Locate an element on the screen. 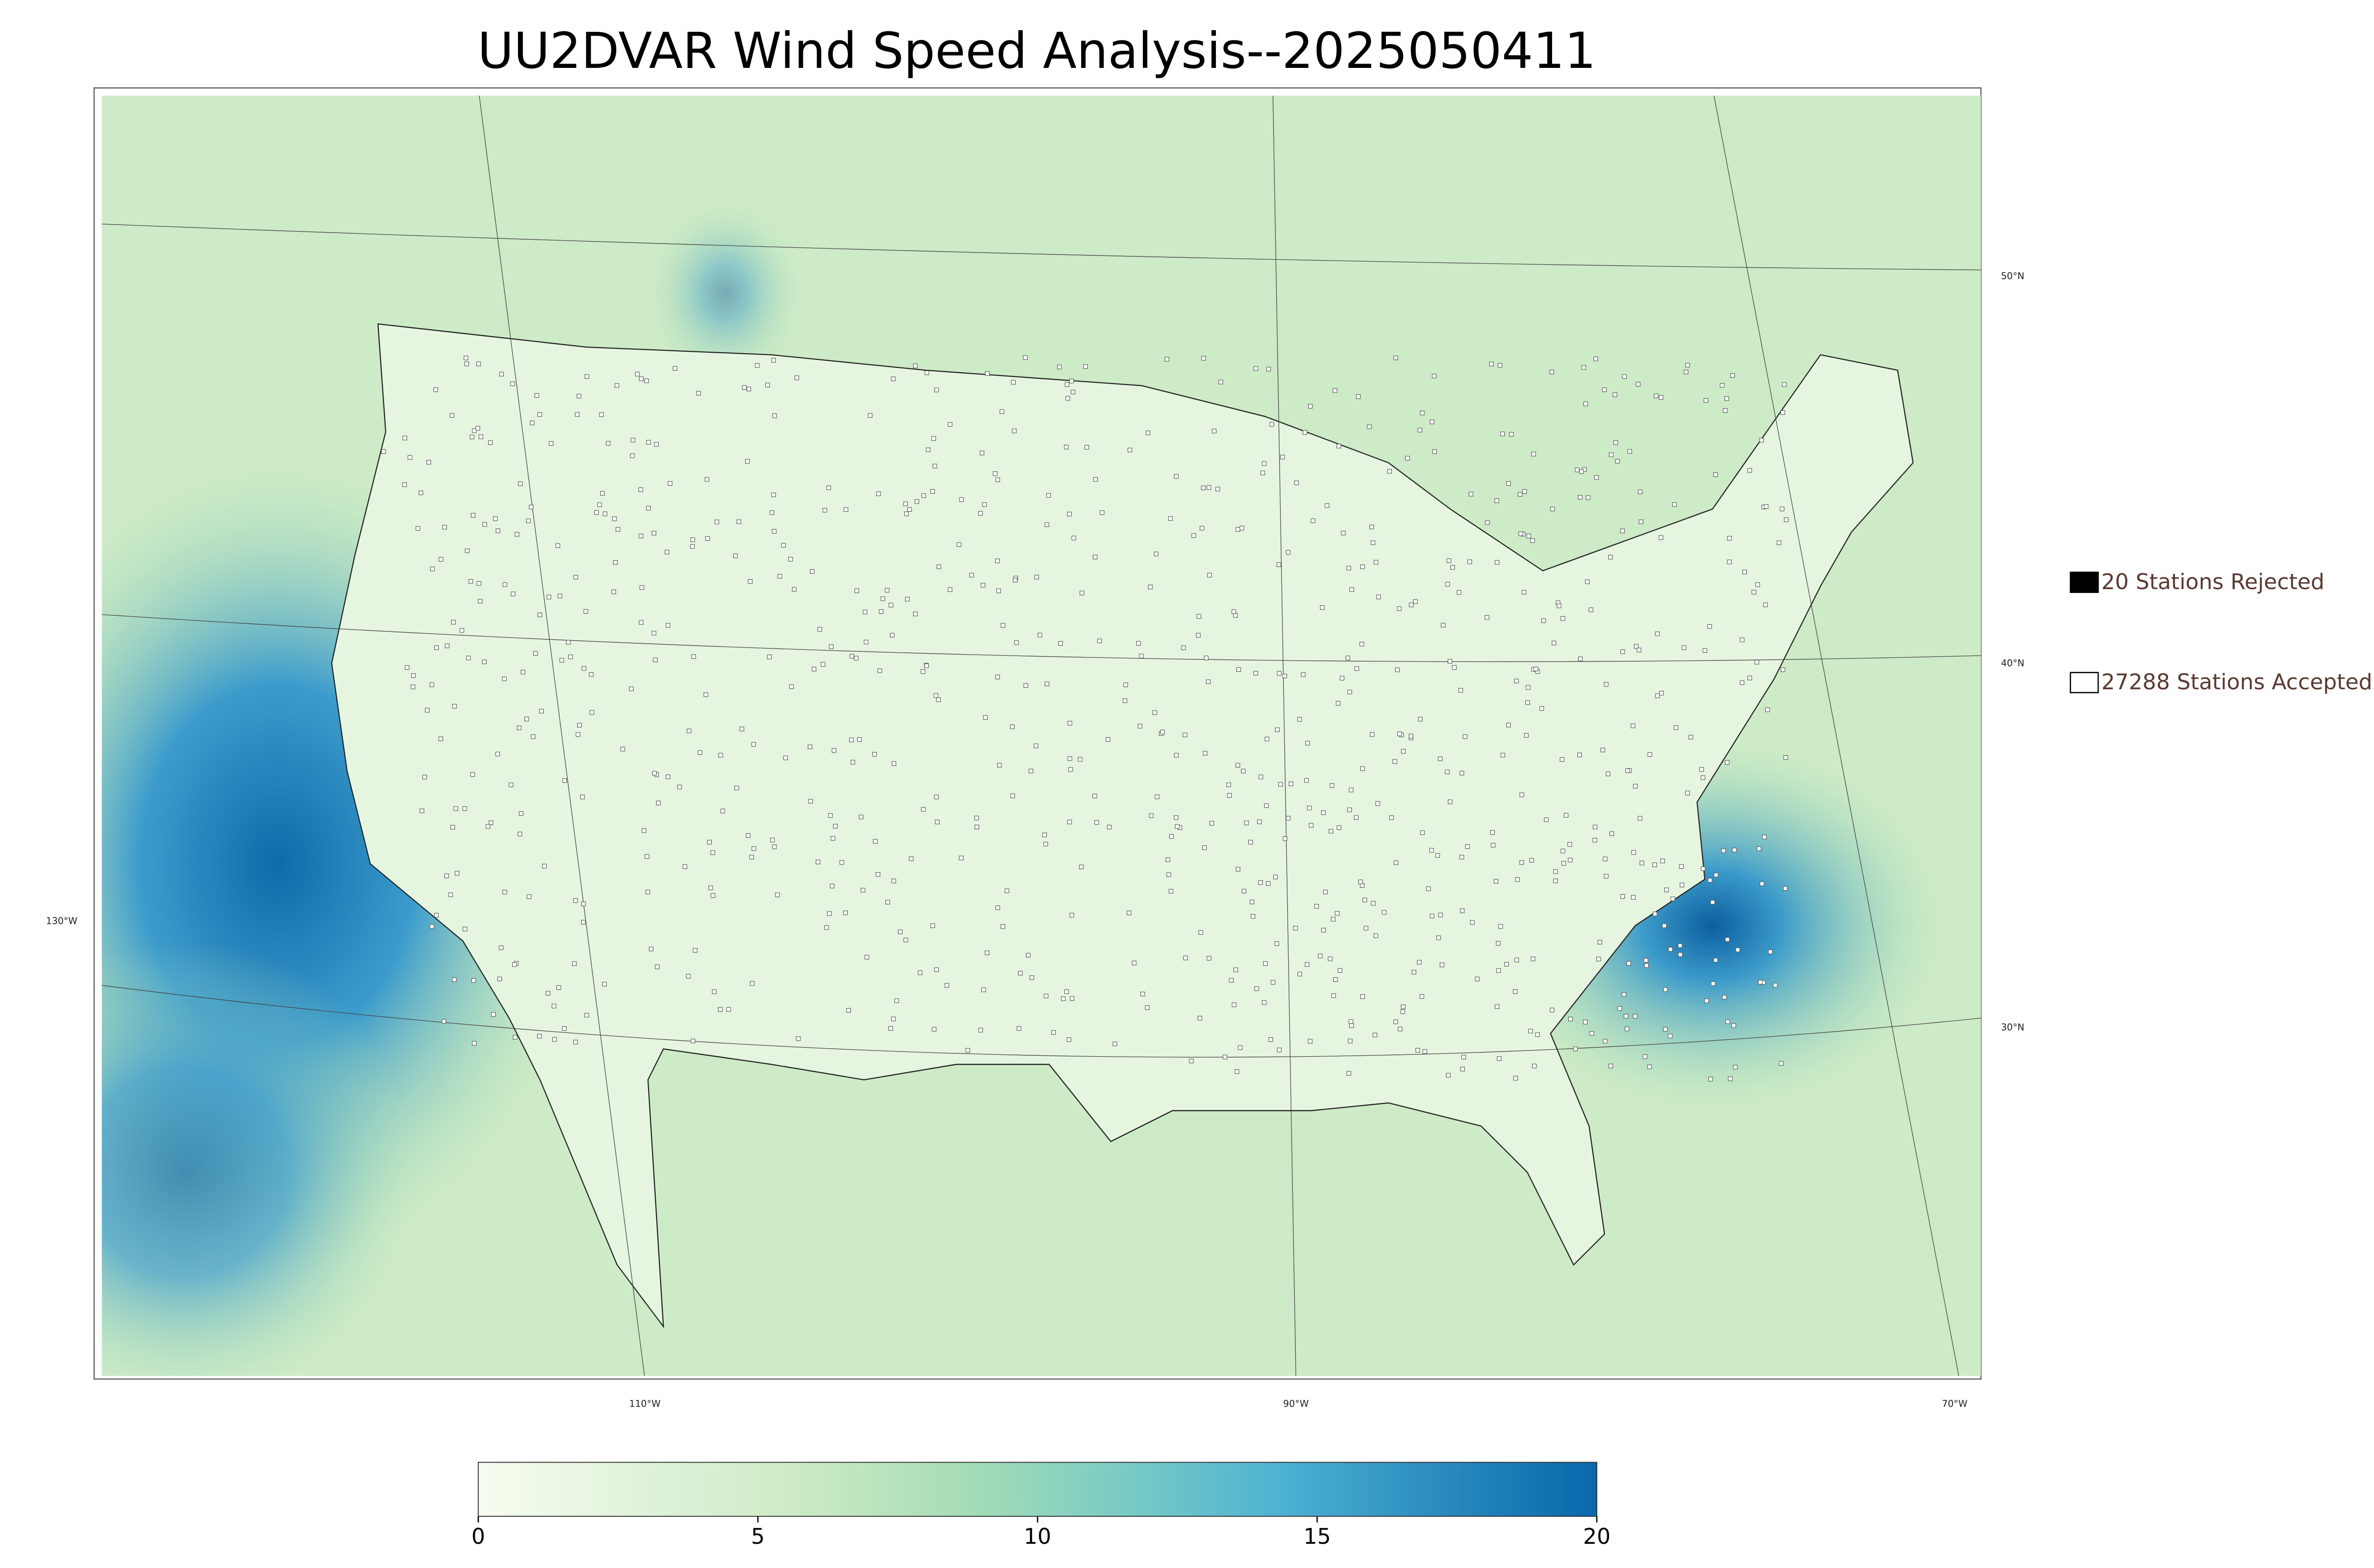  lon-label: 90°W is located at coordinates (1296, 1404).